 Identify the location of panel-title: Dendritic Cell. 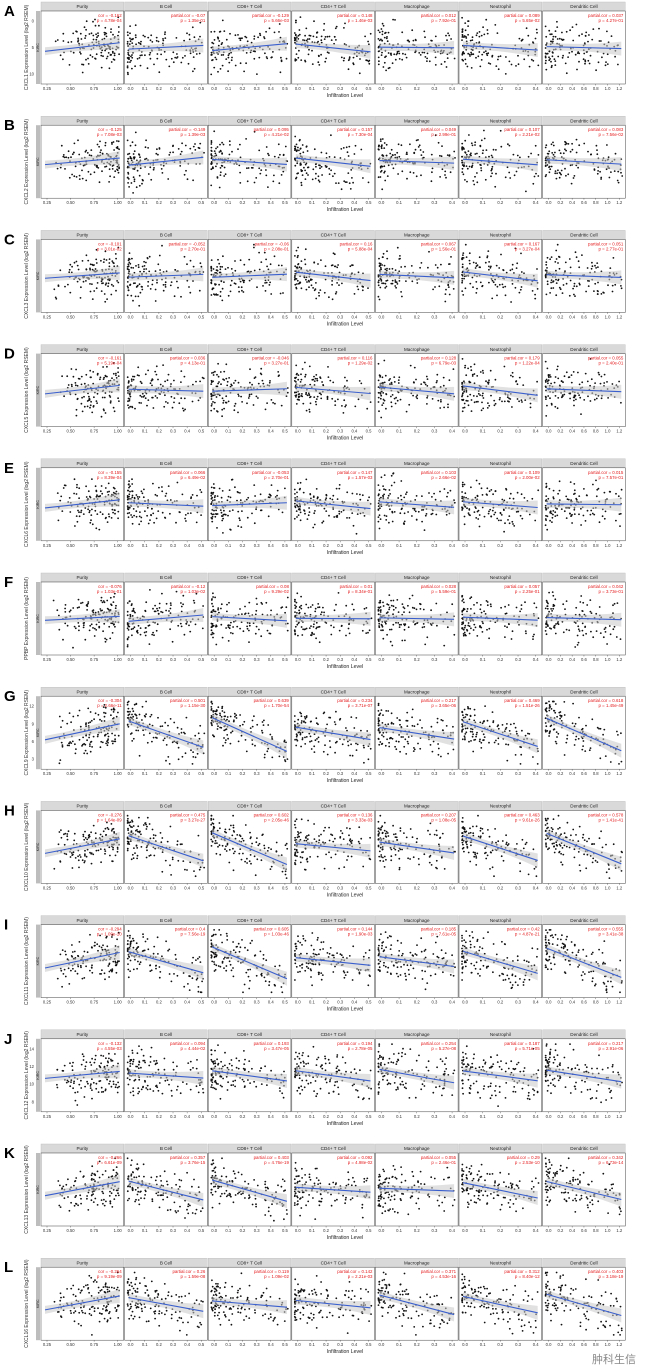
(583, 120).